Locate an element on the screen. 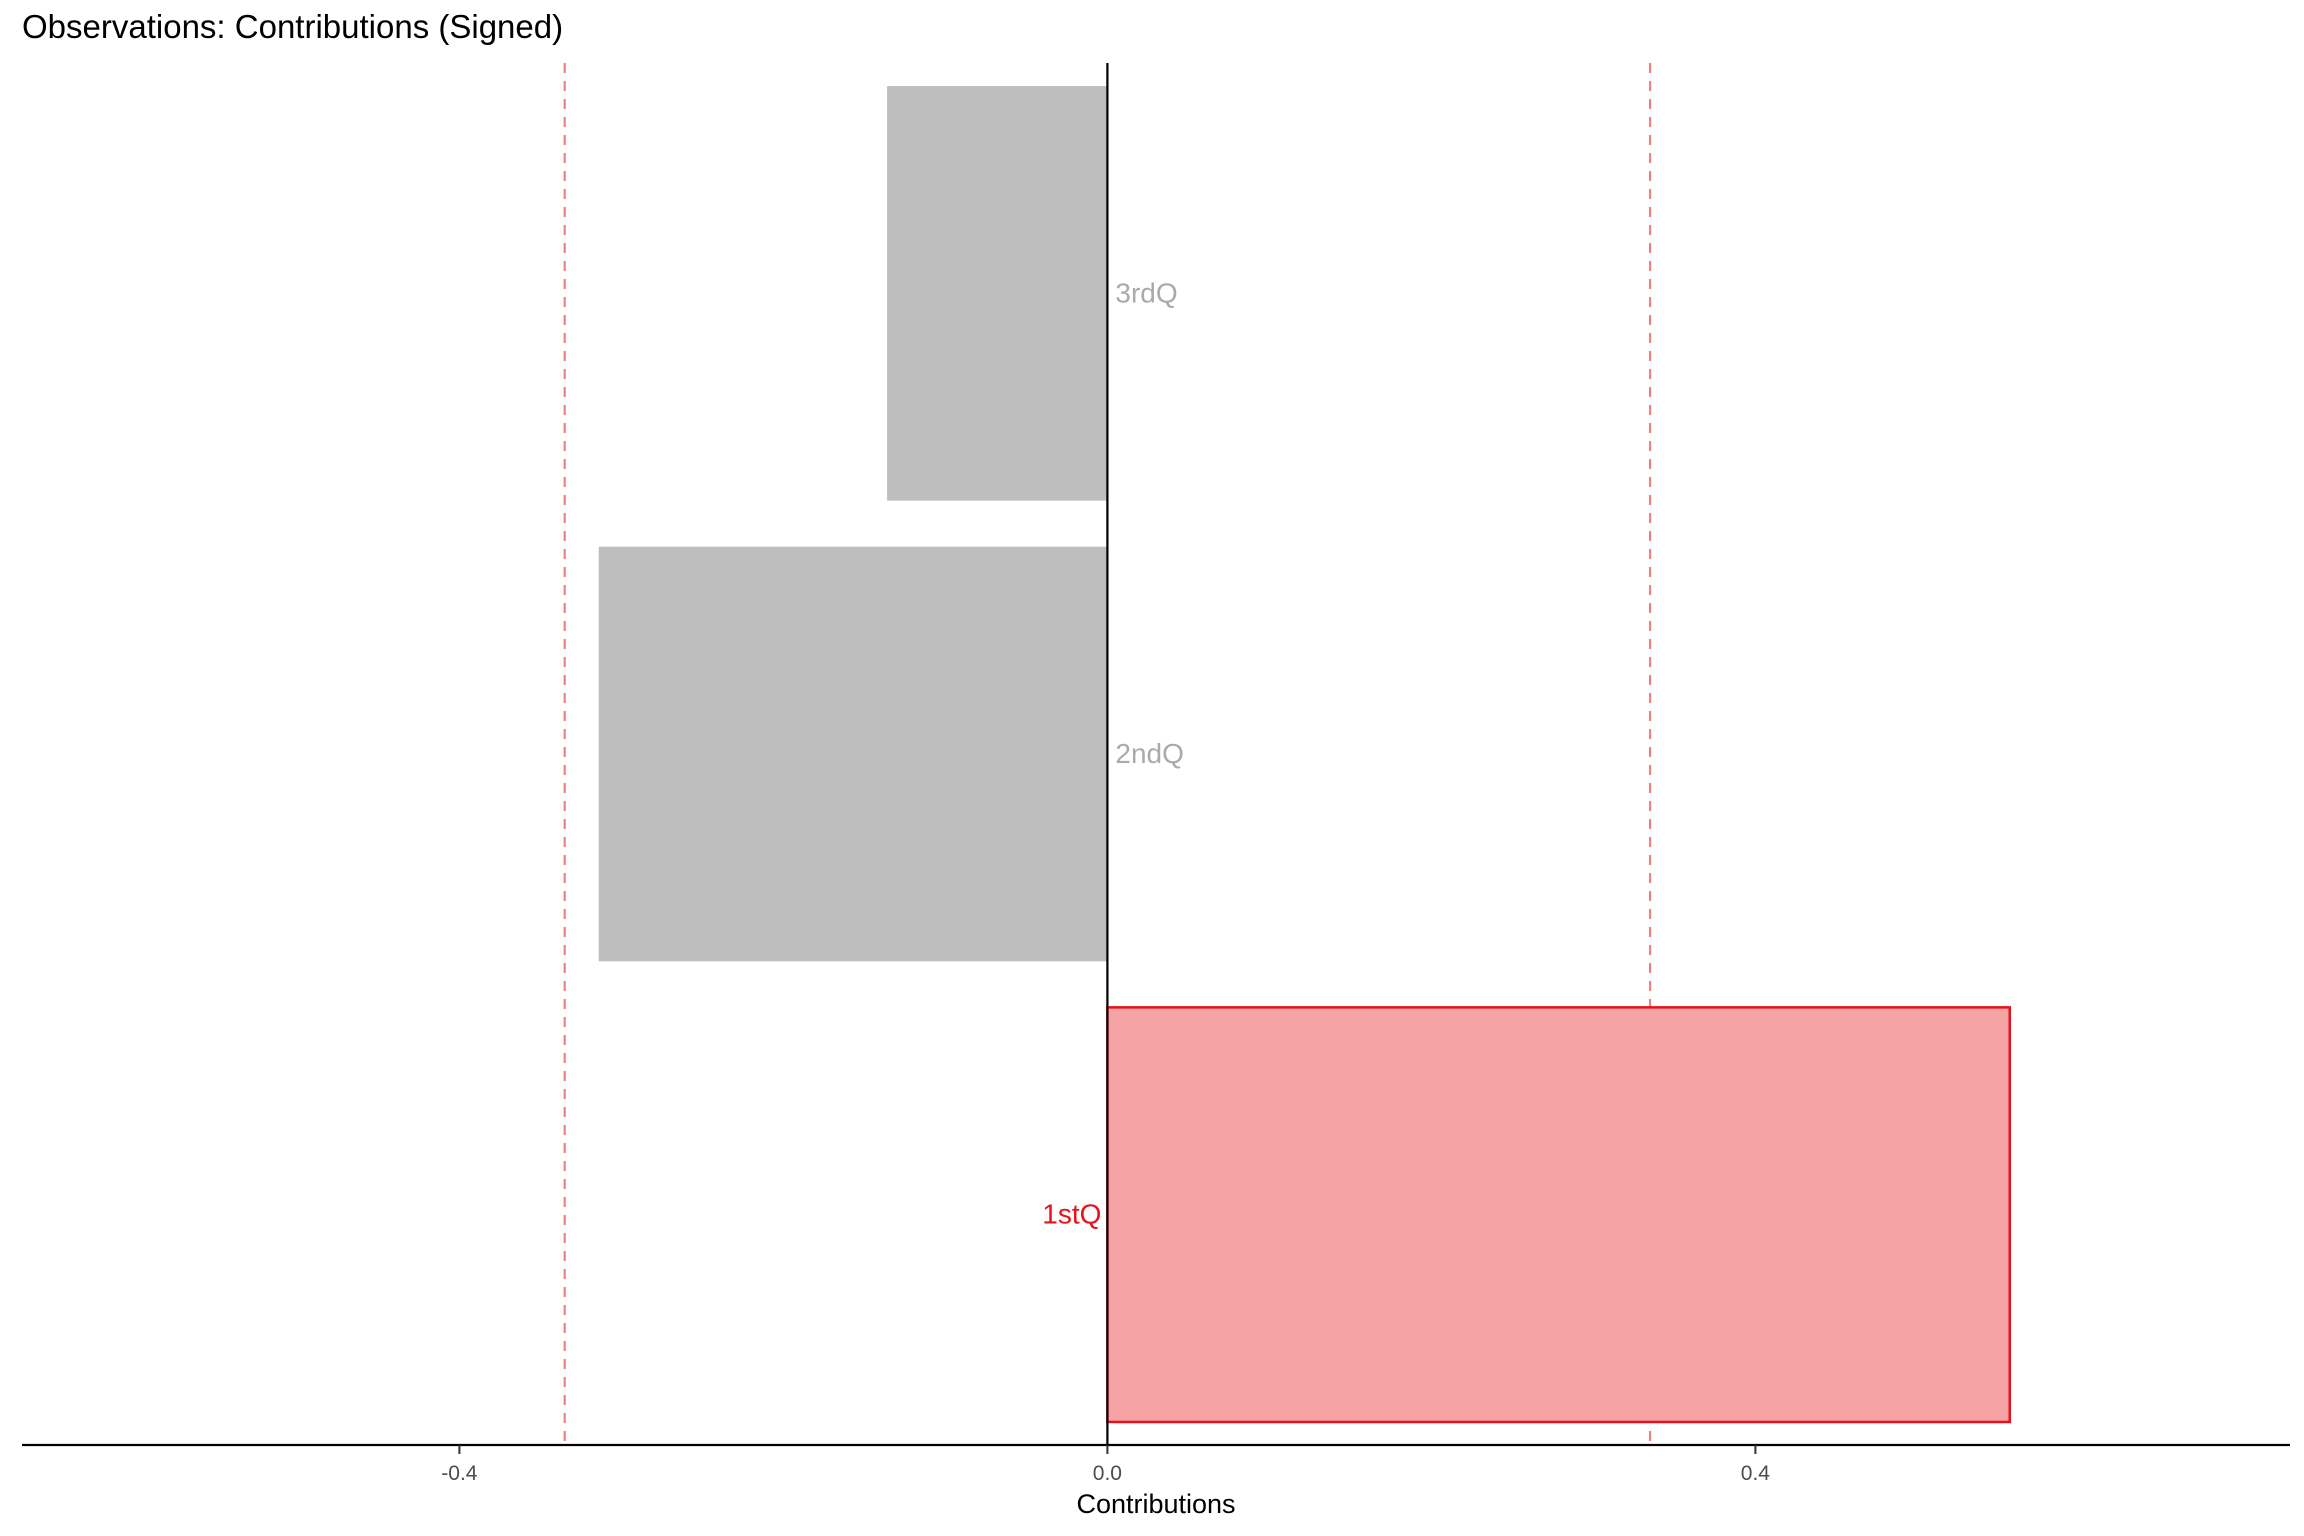 The width and height of the screenshot is (2304, 1536). bar-label-1stq: 1stQ is located at coordinates (1071, 1214).